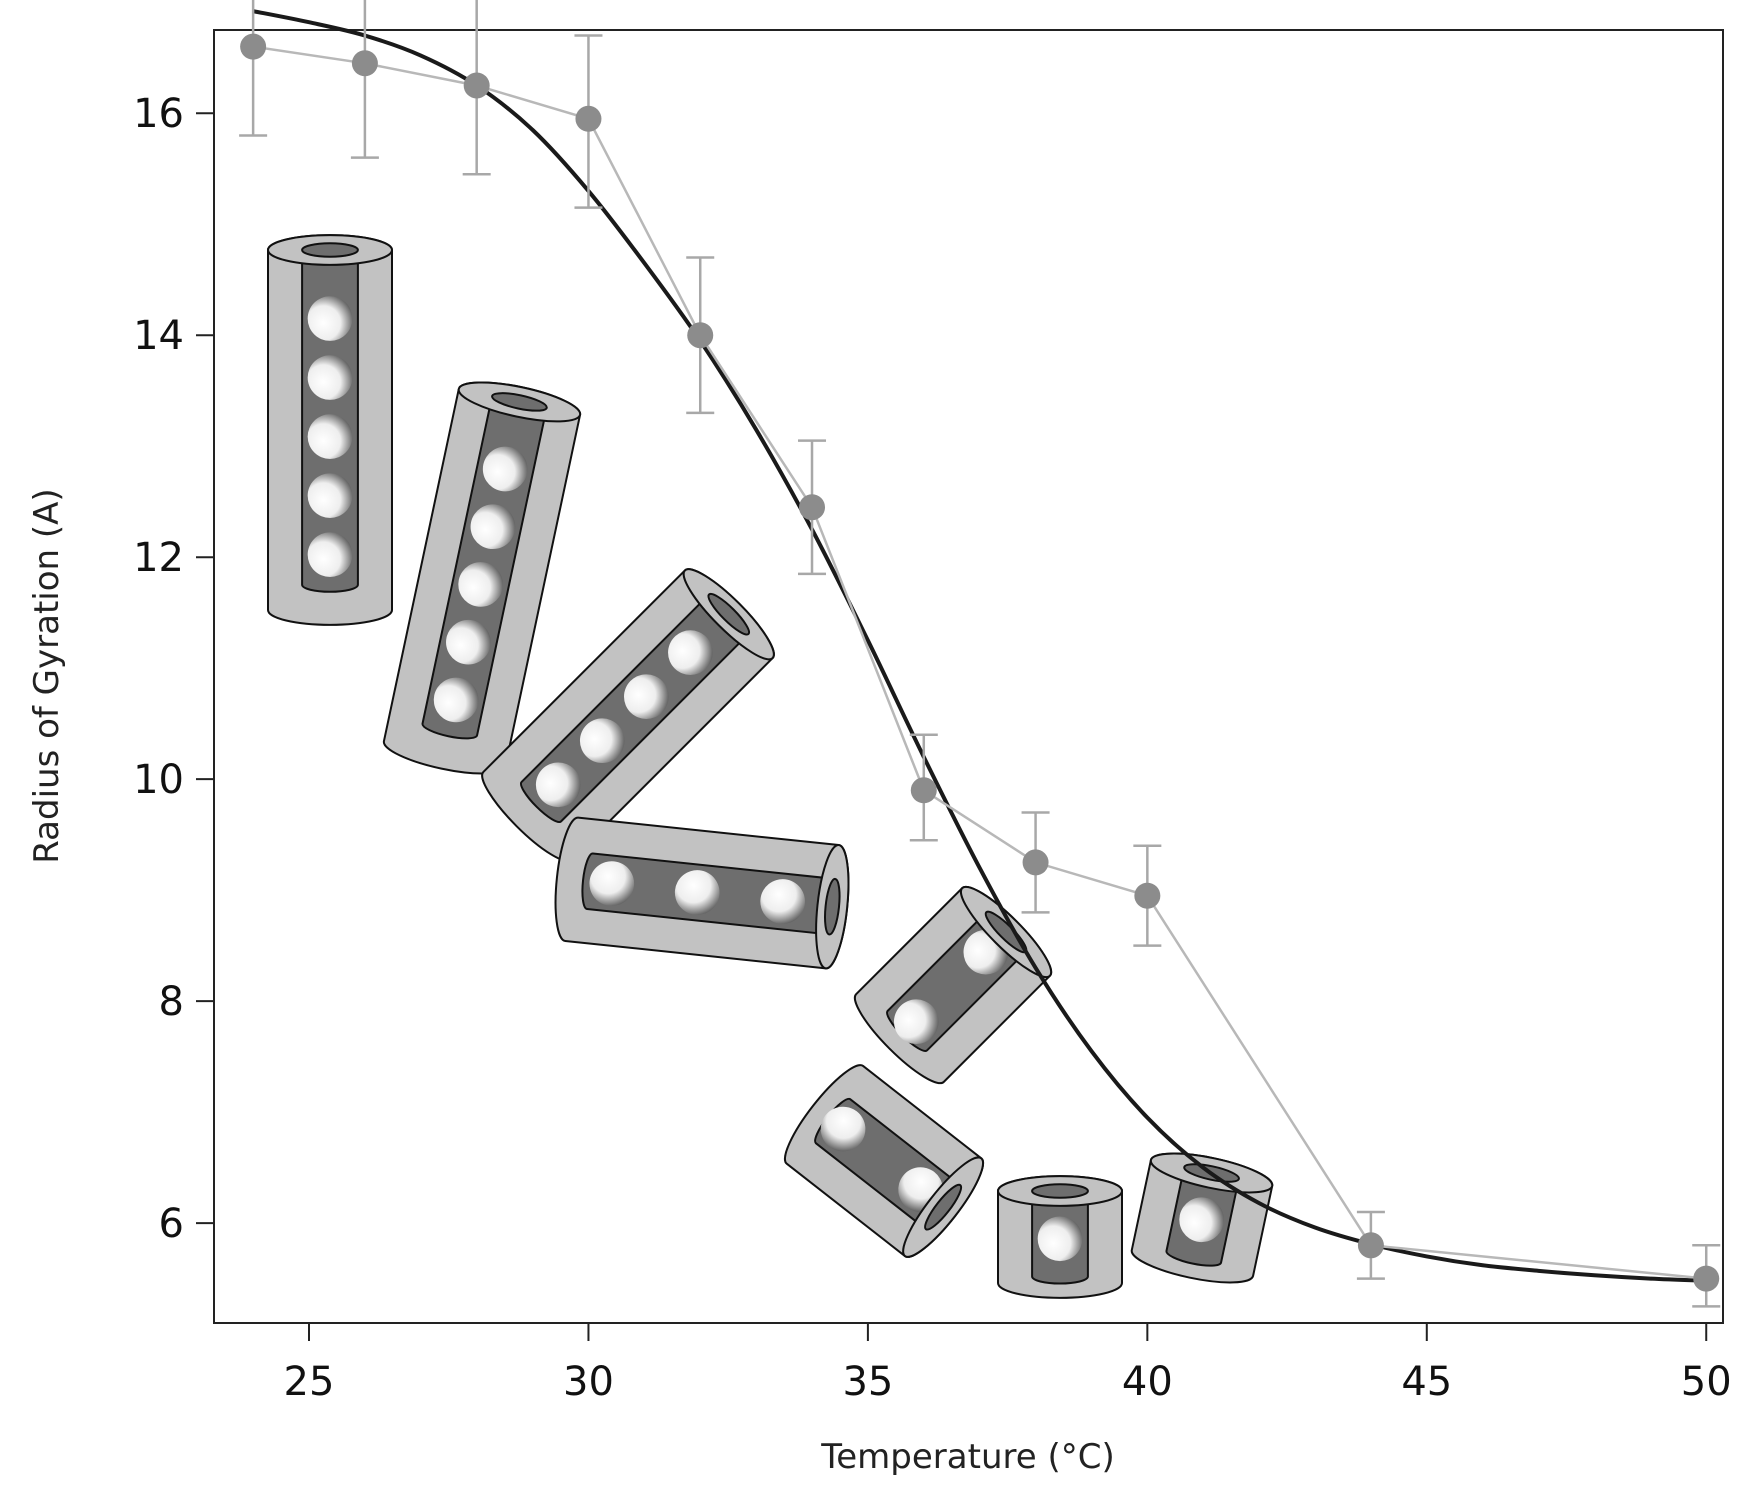  What do you see at coordinates (1426, 1382) in the screenshot?
I see `x-tick-label: 45` at bounding box center [1426, 1382].